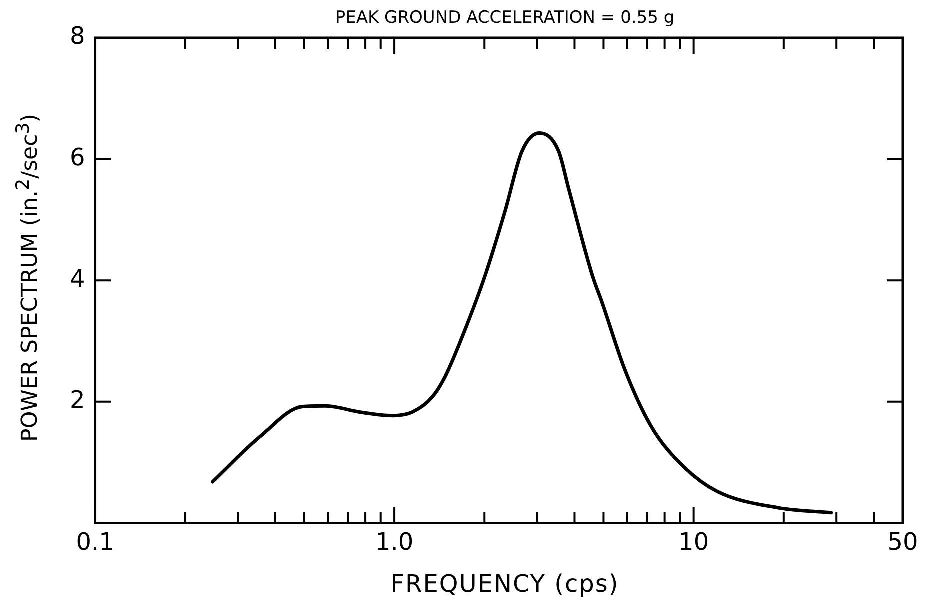 The height and width of the screenshot is (609, 933). What do you see at coordinates (78, 158) in the screenshot?
I see `y-tick-label: 6` at bounding box center [78, 158].